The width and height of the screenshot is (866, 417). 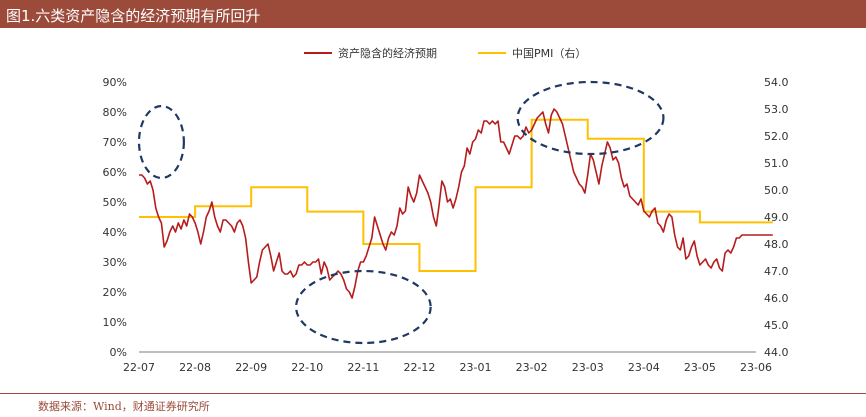 I want to click on y-left-tick-label: 60%, so click(x=115, y=172).